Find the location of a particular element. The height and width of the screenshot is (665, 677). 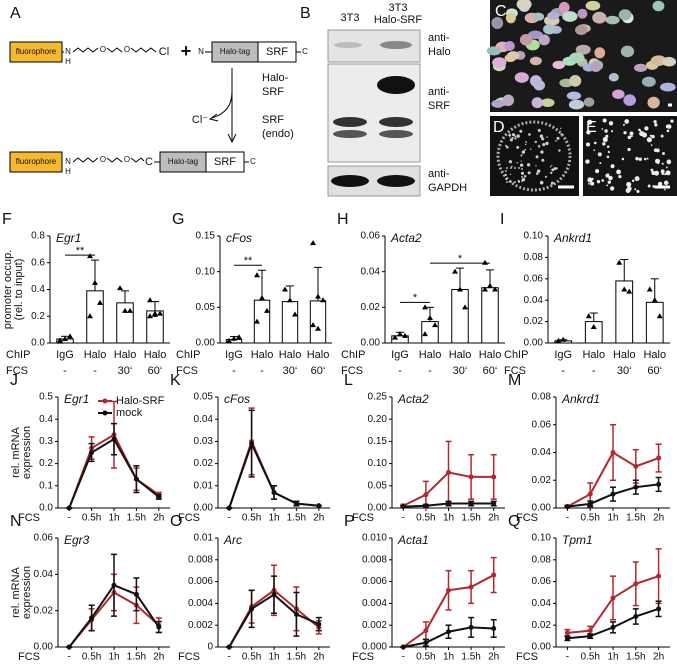

y-tick-label: 0.10 is located at coordinates (534, 236).